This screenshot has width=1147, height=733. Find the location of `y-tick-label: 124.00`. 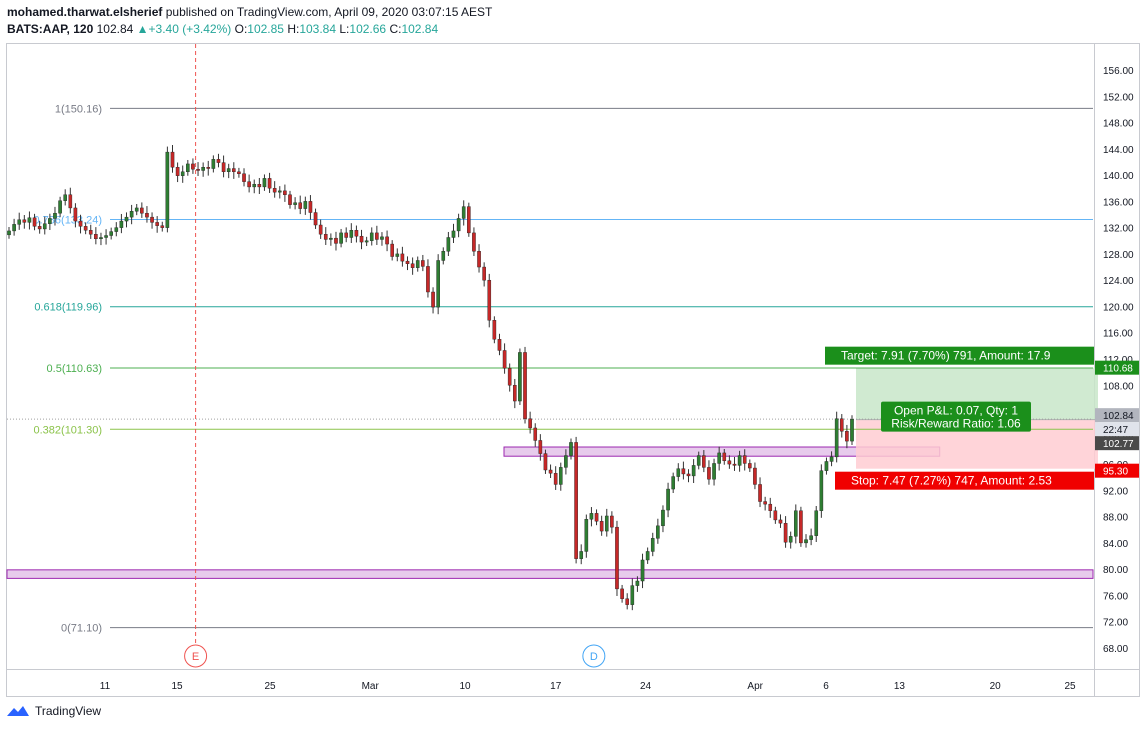

y-tick-label: 124.00 is located at coordinates (1118, 281).